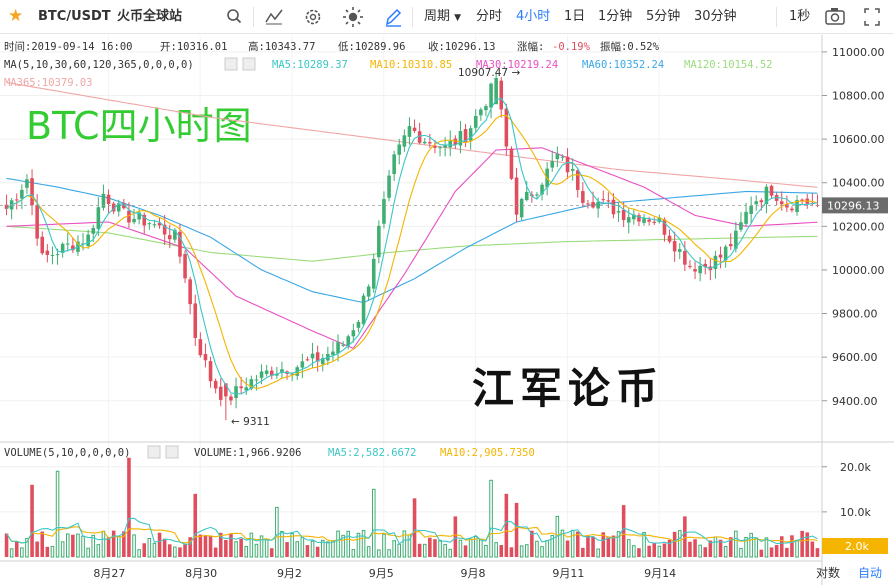 The height and width of the screenshot is (585, 894). What do you see at coordinates (800, 16) in the screenshot?
I see `refresh-rate: 1秒` at bounding box center [800, 16].